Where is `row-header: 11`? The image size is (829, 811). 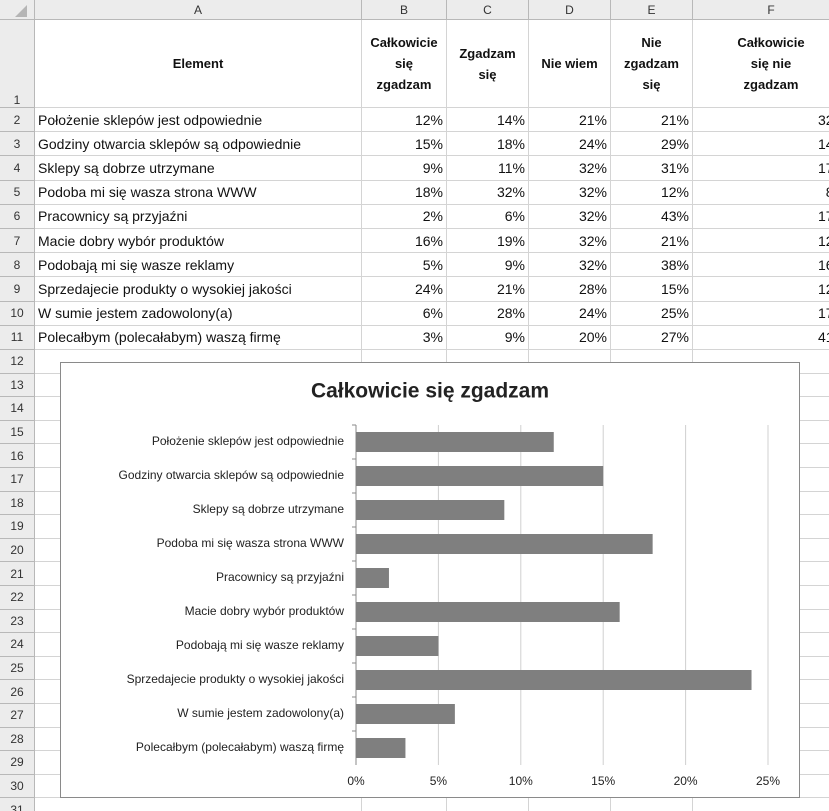
row-header: 11 is located at coordinates (17, 337).